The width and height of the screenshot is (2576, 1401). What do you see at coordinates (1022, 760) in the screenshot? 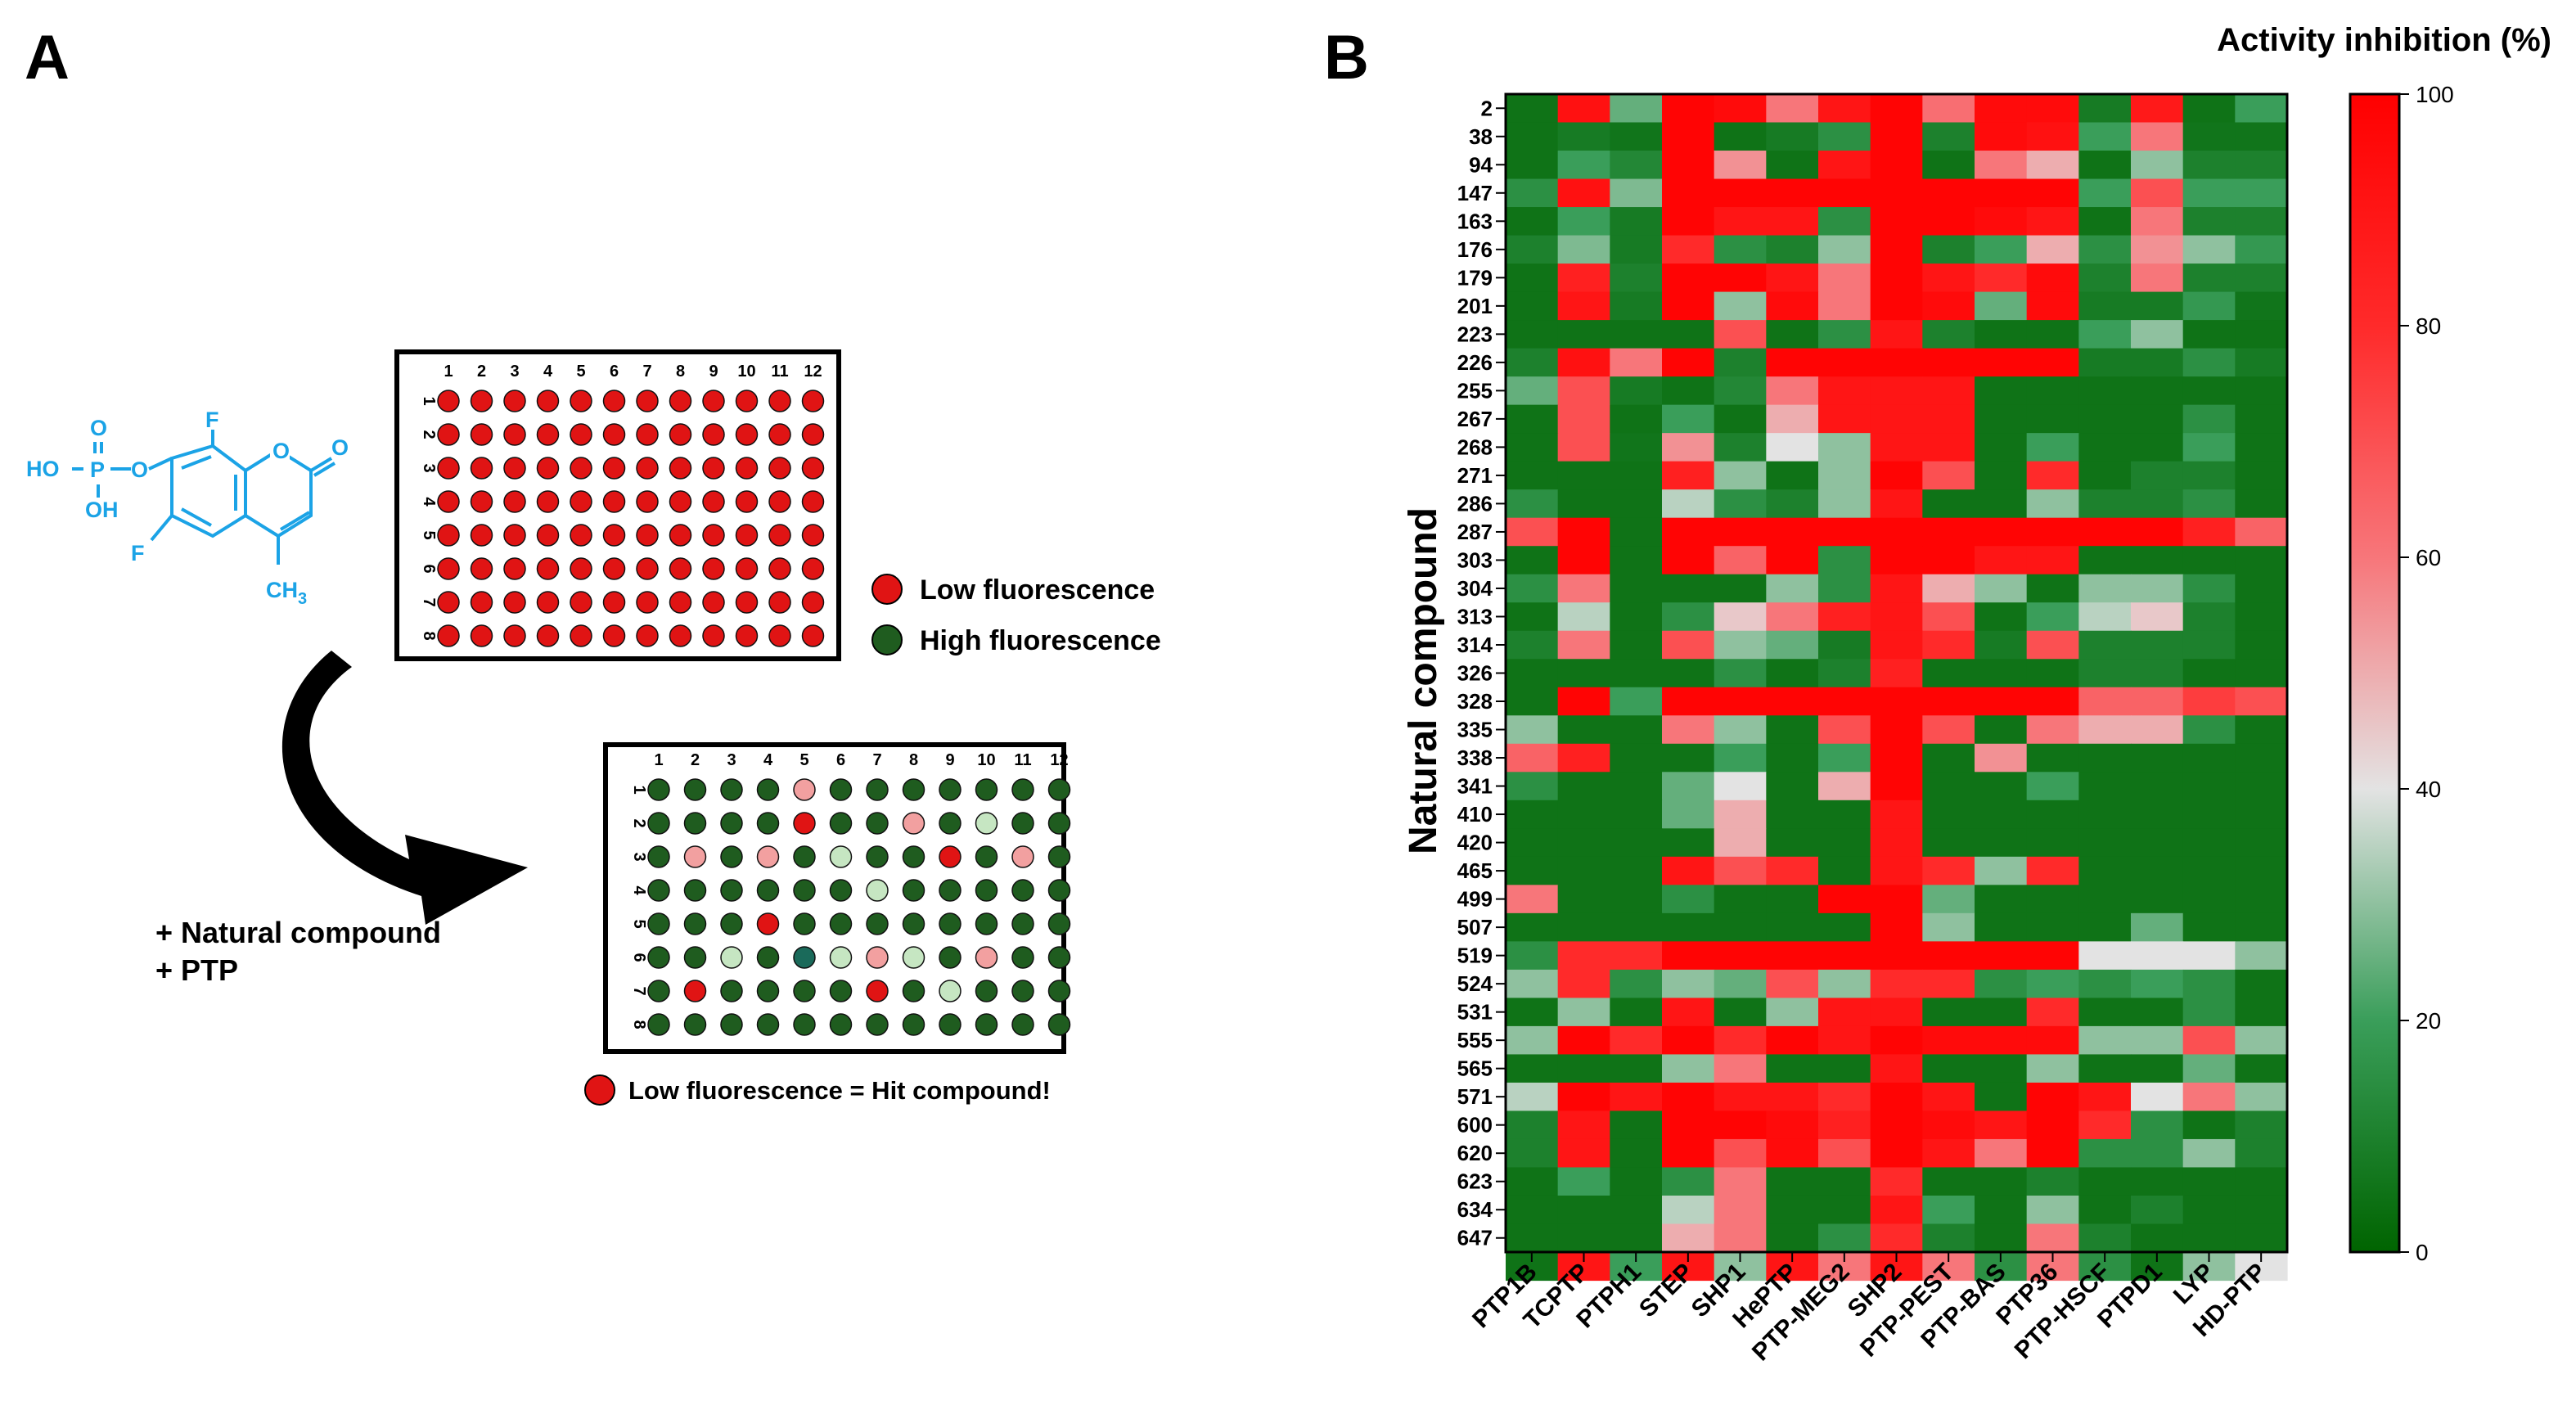
I see `plate-after-col-label: 11` at bounding box center [1022, 760].